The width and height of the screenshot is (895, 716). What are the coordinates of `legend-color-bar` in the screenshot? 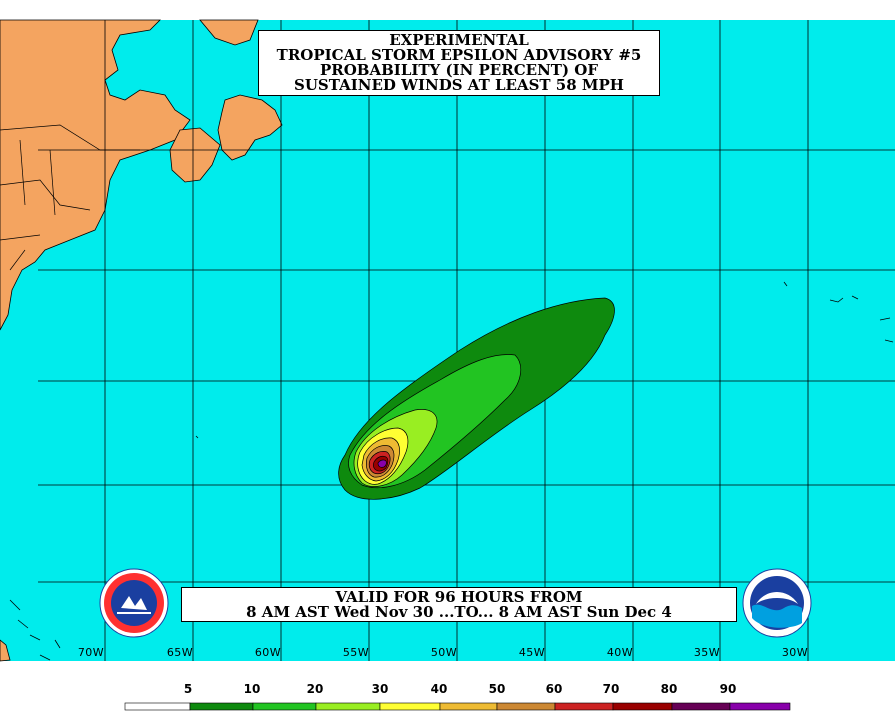 It's located at (457, 706).